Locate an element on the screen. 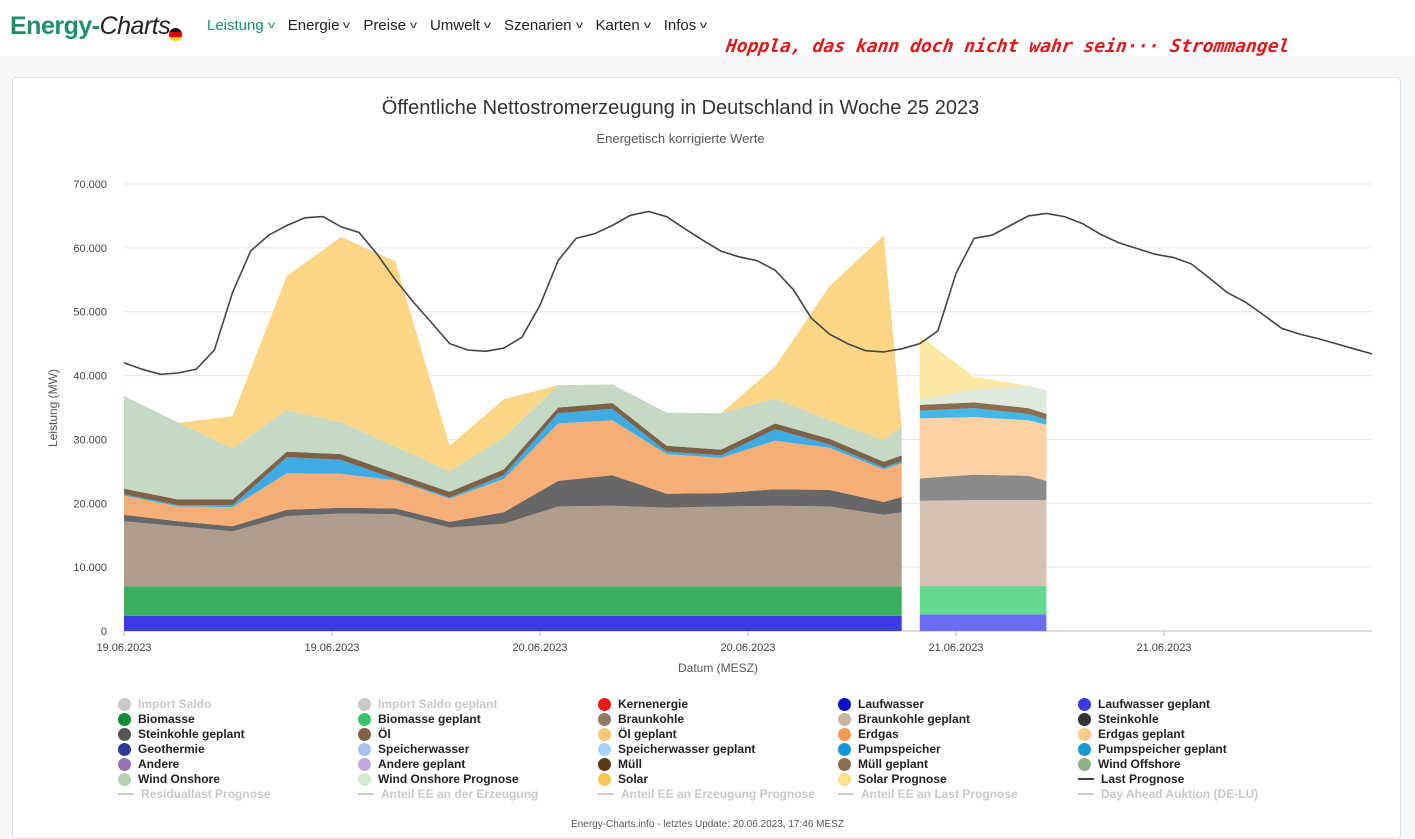 This screenshot has width=1415, height=839. nav-item-infos: Infos v is located at coordinates (686, 25).